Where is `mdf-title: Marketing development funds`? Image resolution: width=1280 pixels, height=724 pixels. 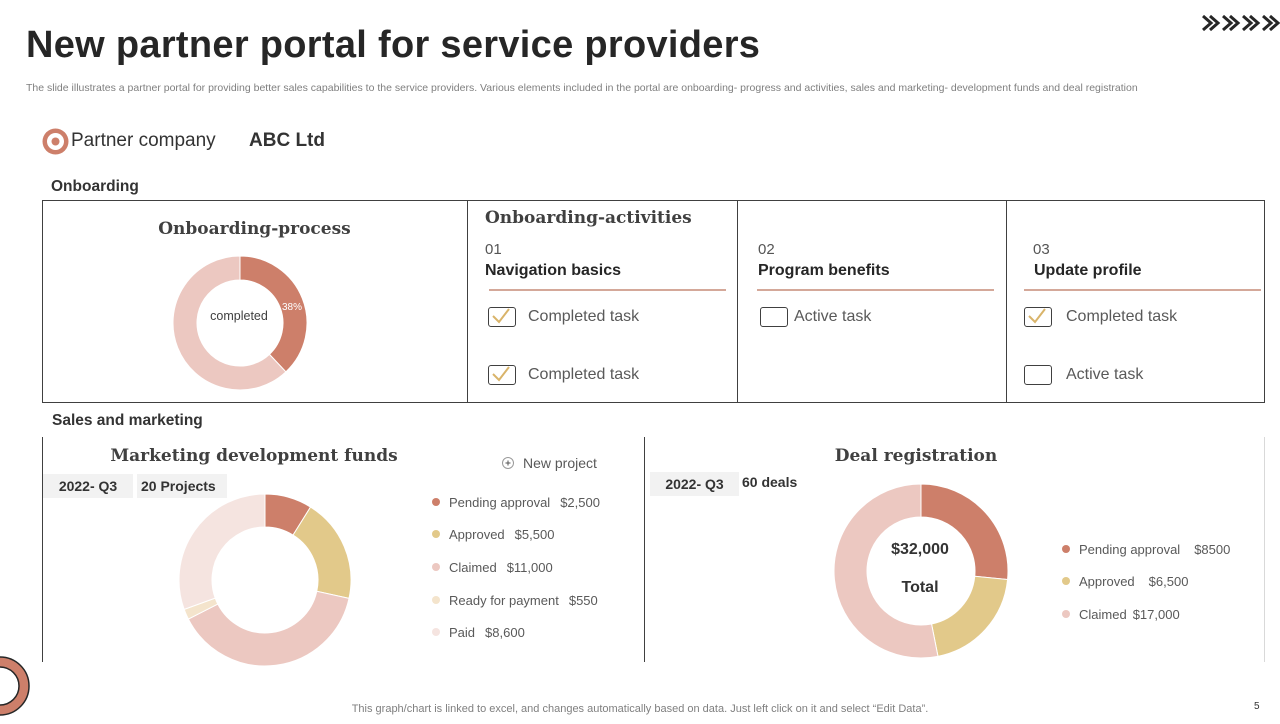 mdf-title: Marketing development funds is located at coordinates (254, 456).